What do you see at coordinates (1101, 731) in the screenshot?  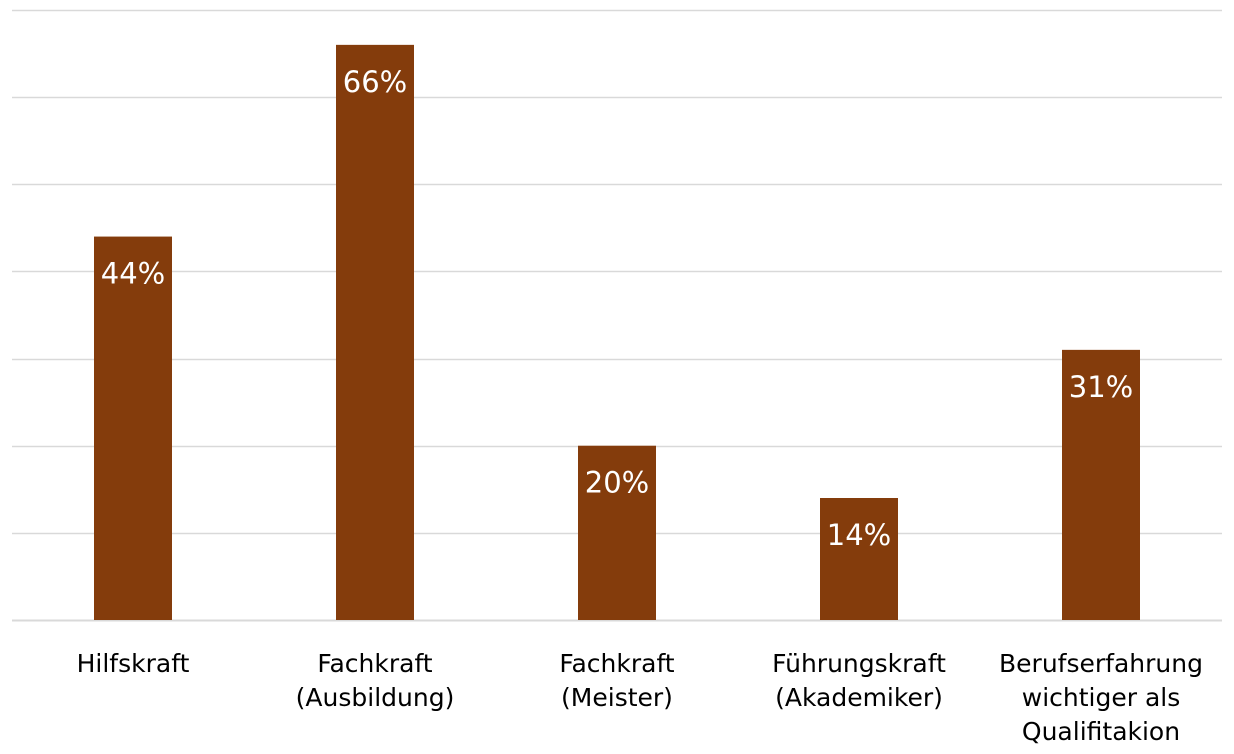 I see `category-label-line: Qualifitakion` at bounding box center [1101, 731].